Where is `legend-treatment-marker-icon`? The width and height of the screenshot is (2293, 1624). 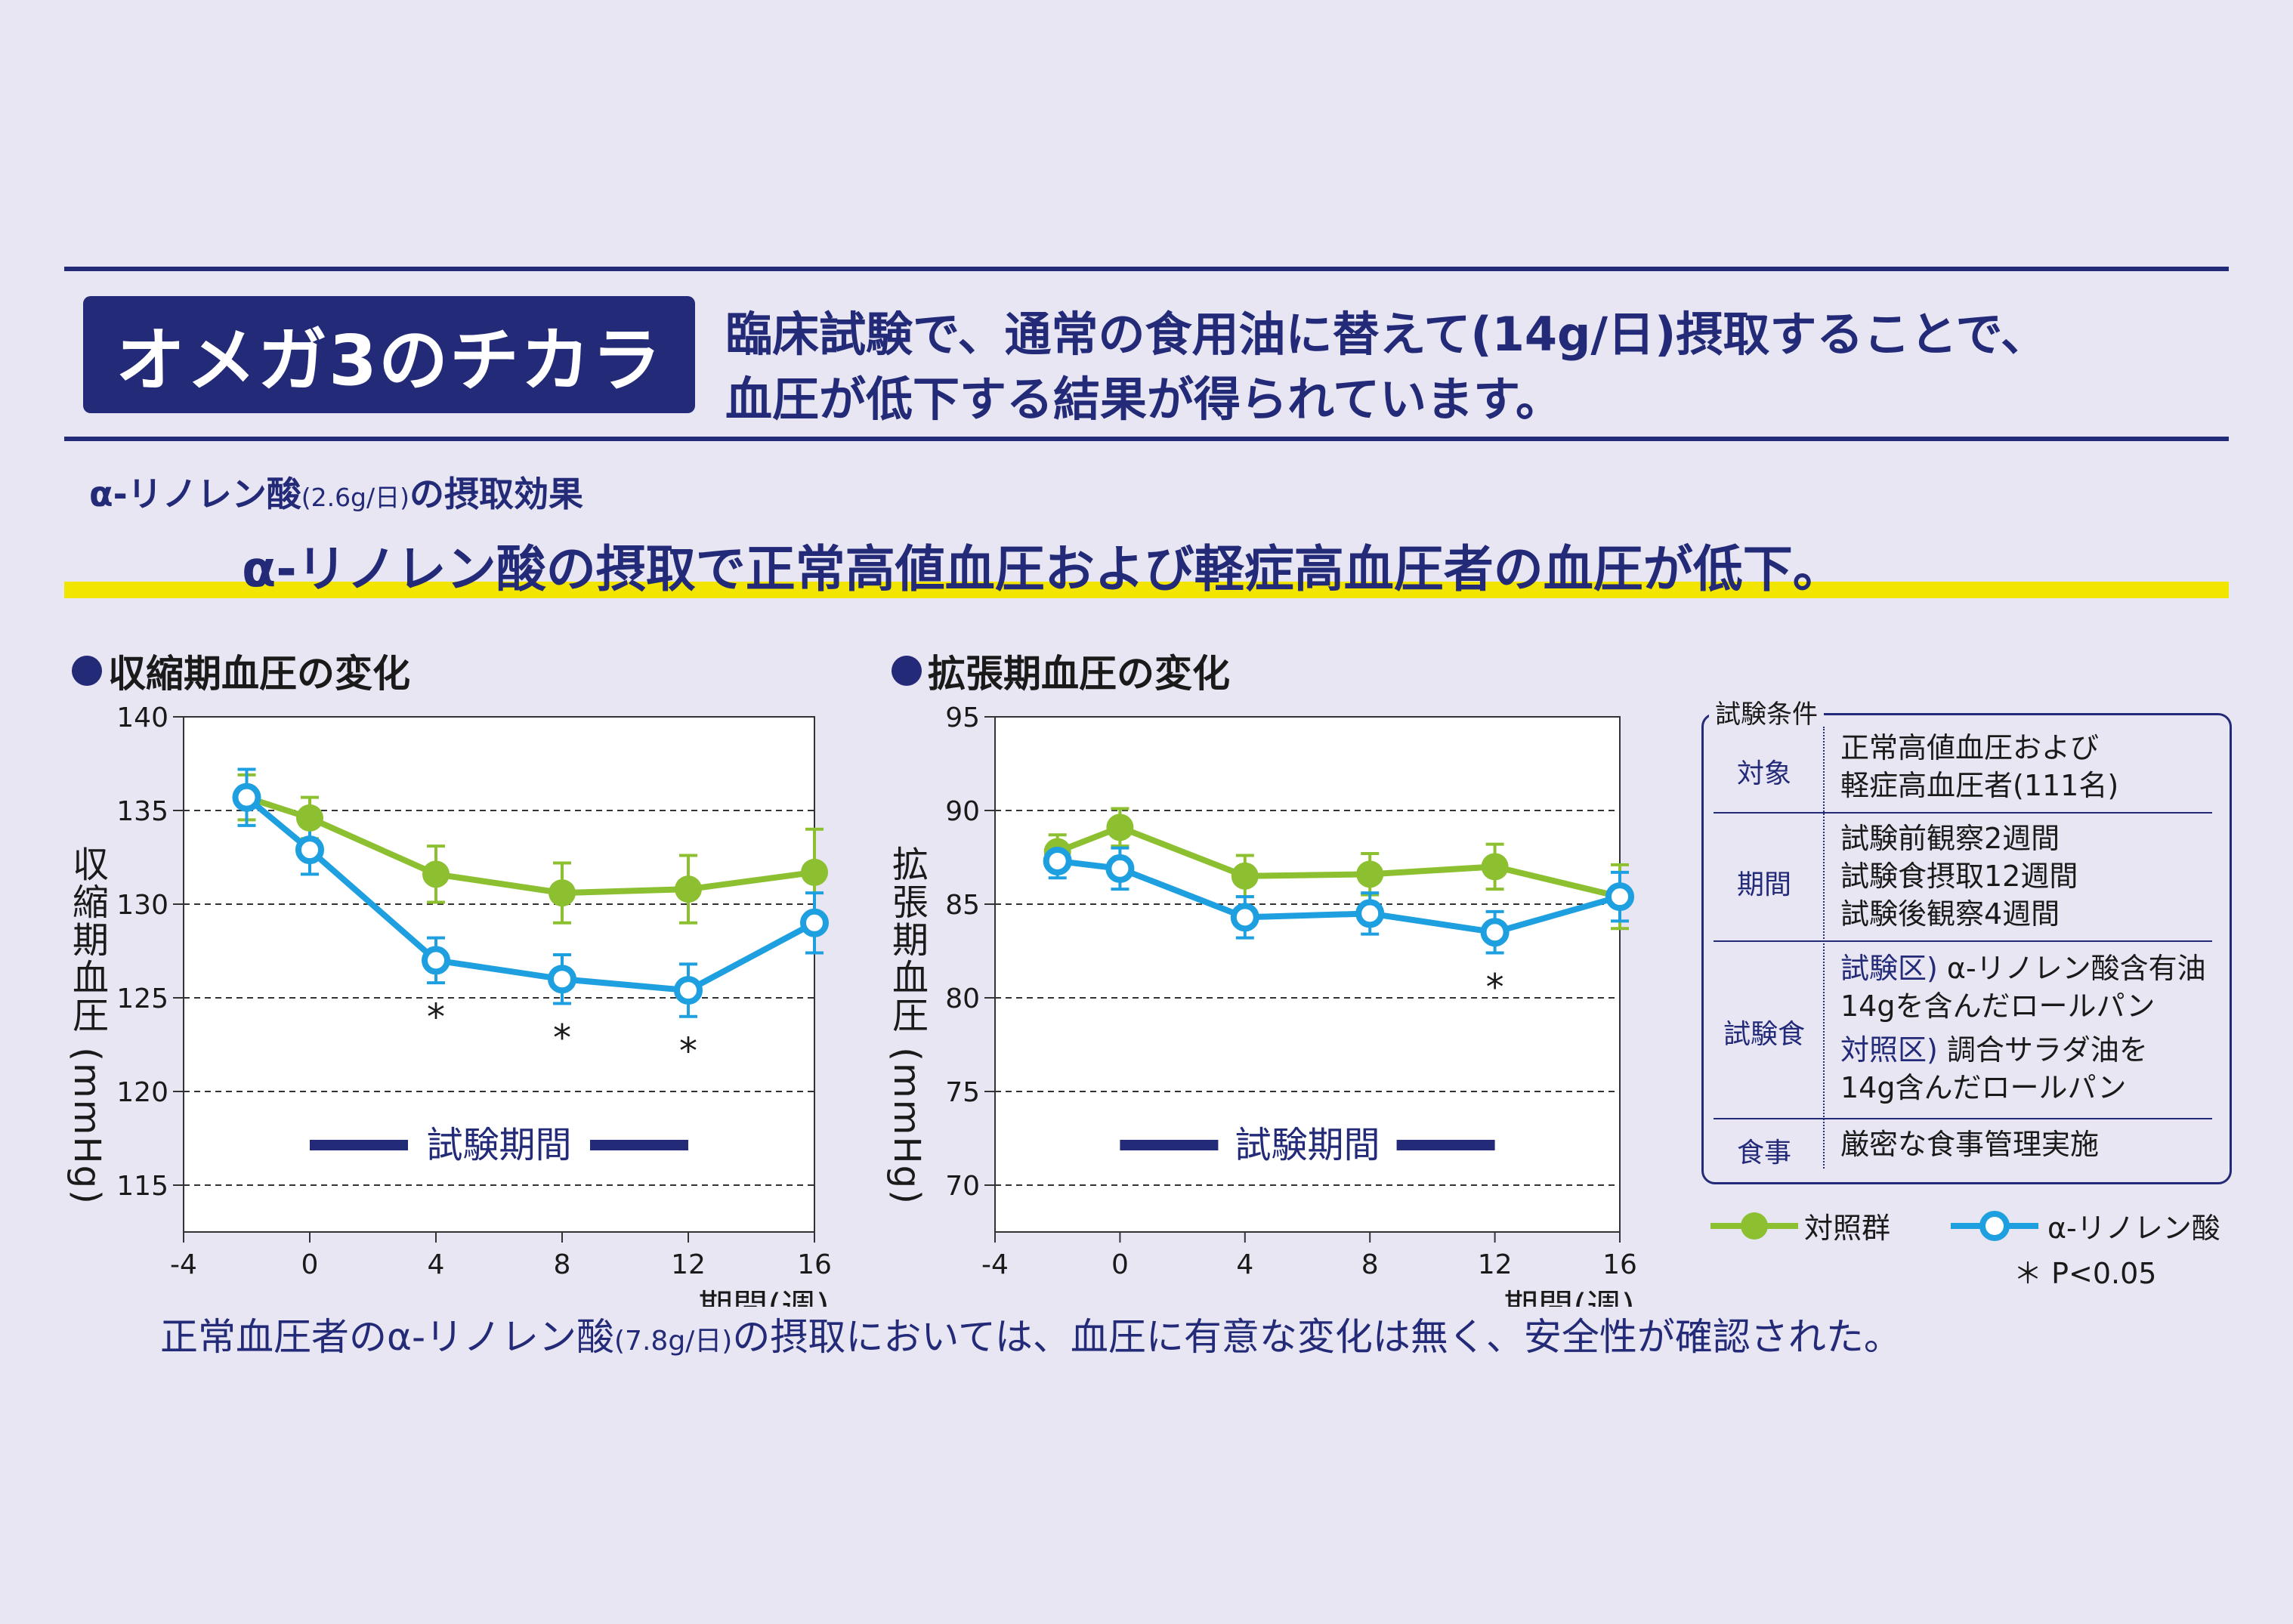 legend-treatment-marker-icon is located at coordinates (1994, 1225).